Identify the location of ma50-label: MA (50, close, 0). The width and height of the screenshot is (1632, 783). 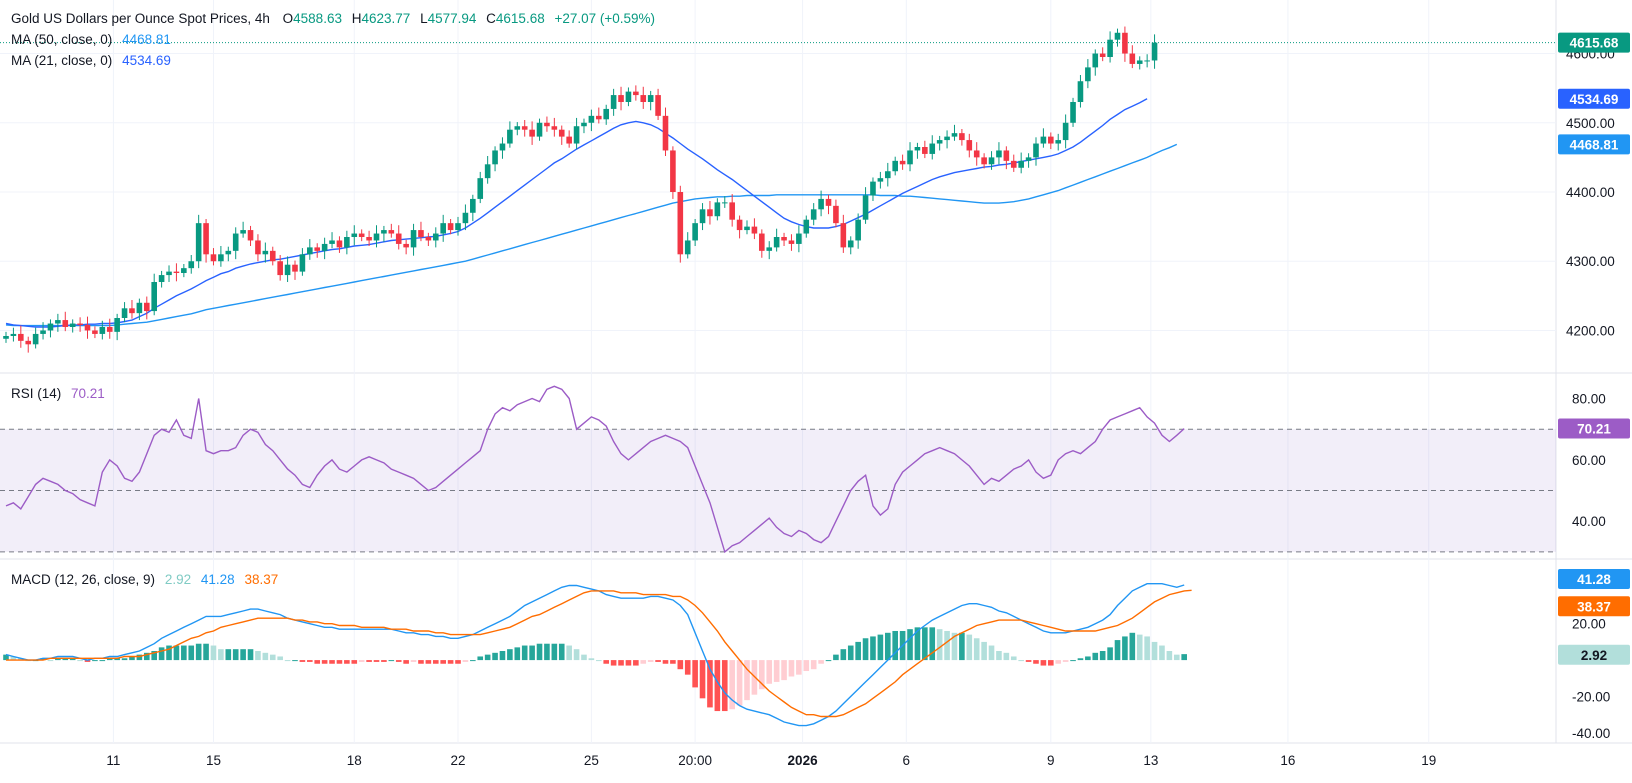
(62, 39).